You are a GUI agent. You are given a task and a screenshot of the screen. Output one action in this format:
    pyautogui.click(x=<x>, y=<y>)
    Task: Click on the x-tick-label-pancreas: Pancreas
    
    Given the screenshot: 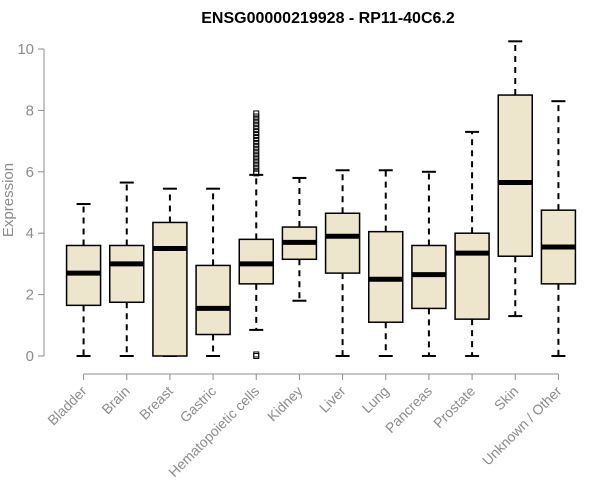 What is the action you would take?
    pyautogui.click(x=408, y=409)
    